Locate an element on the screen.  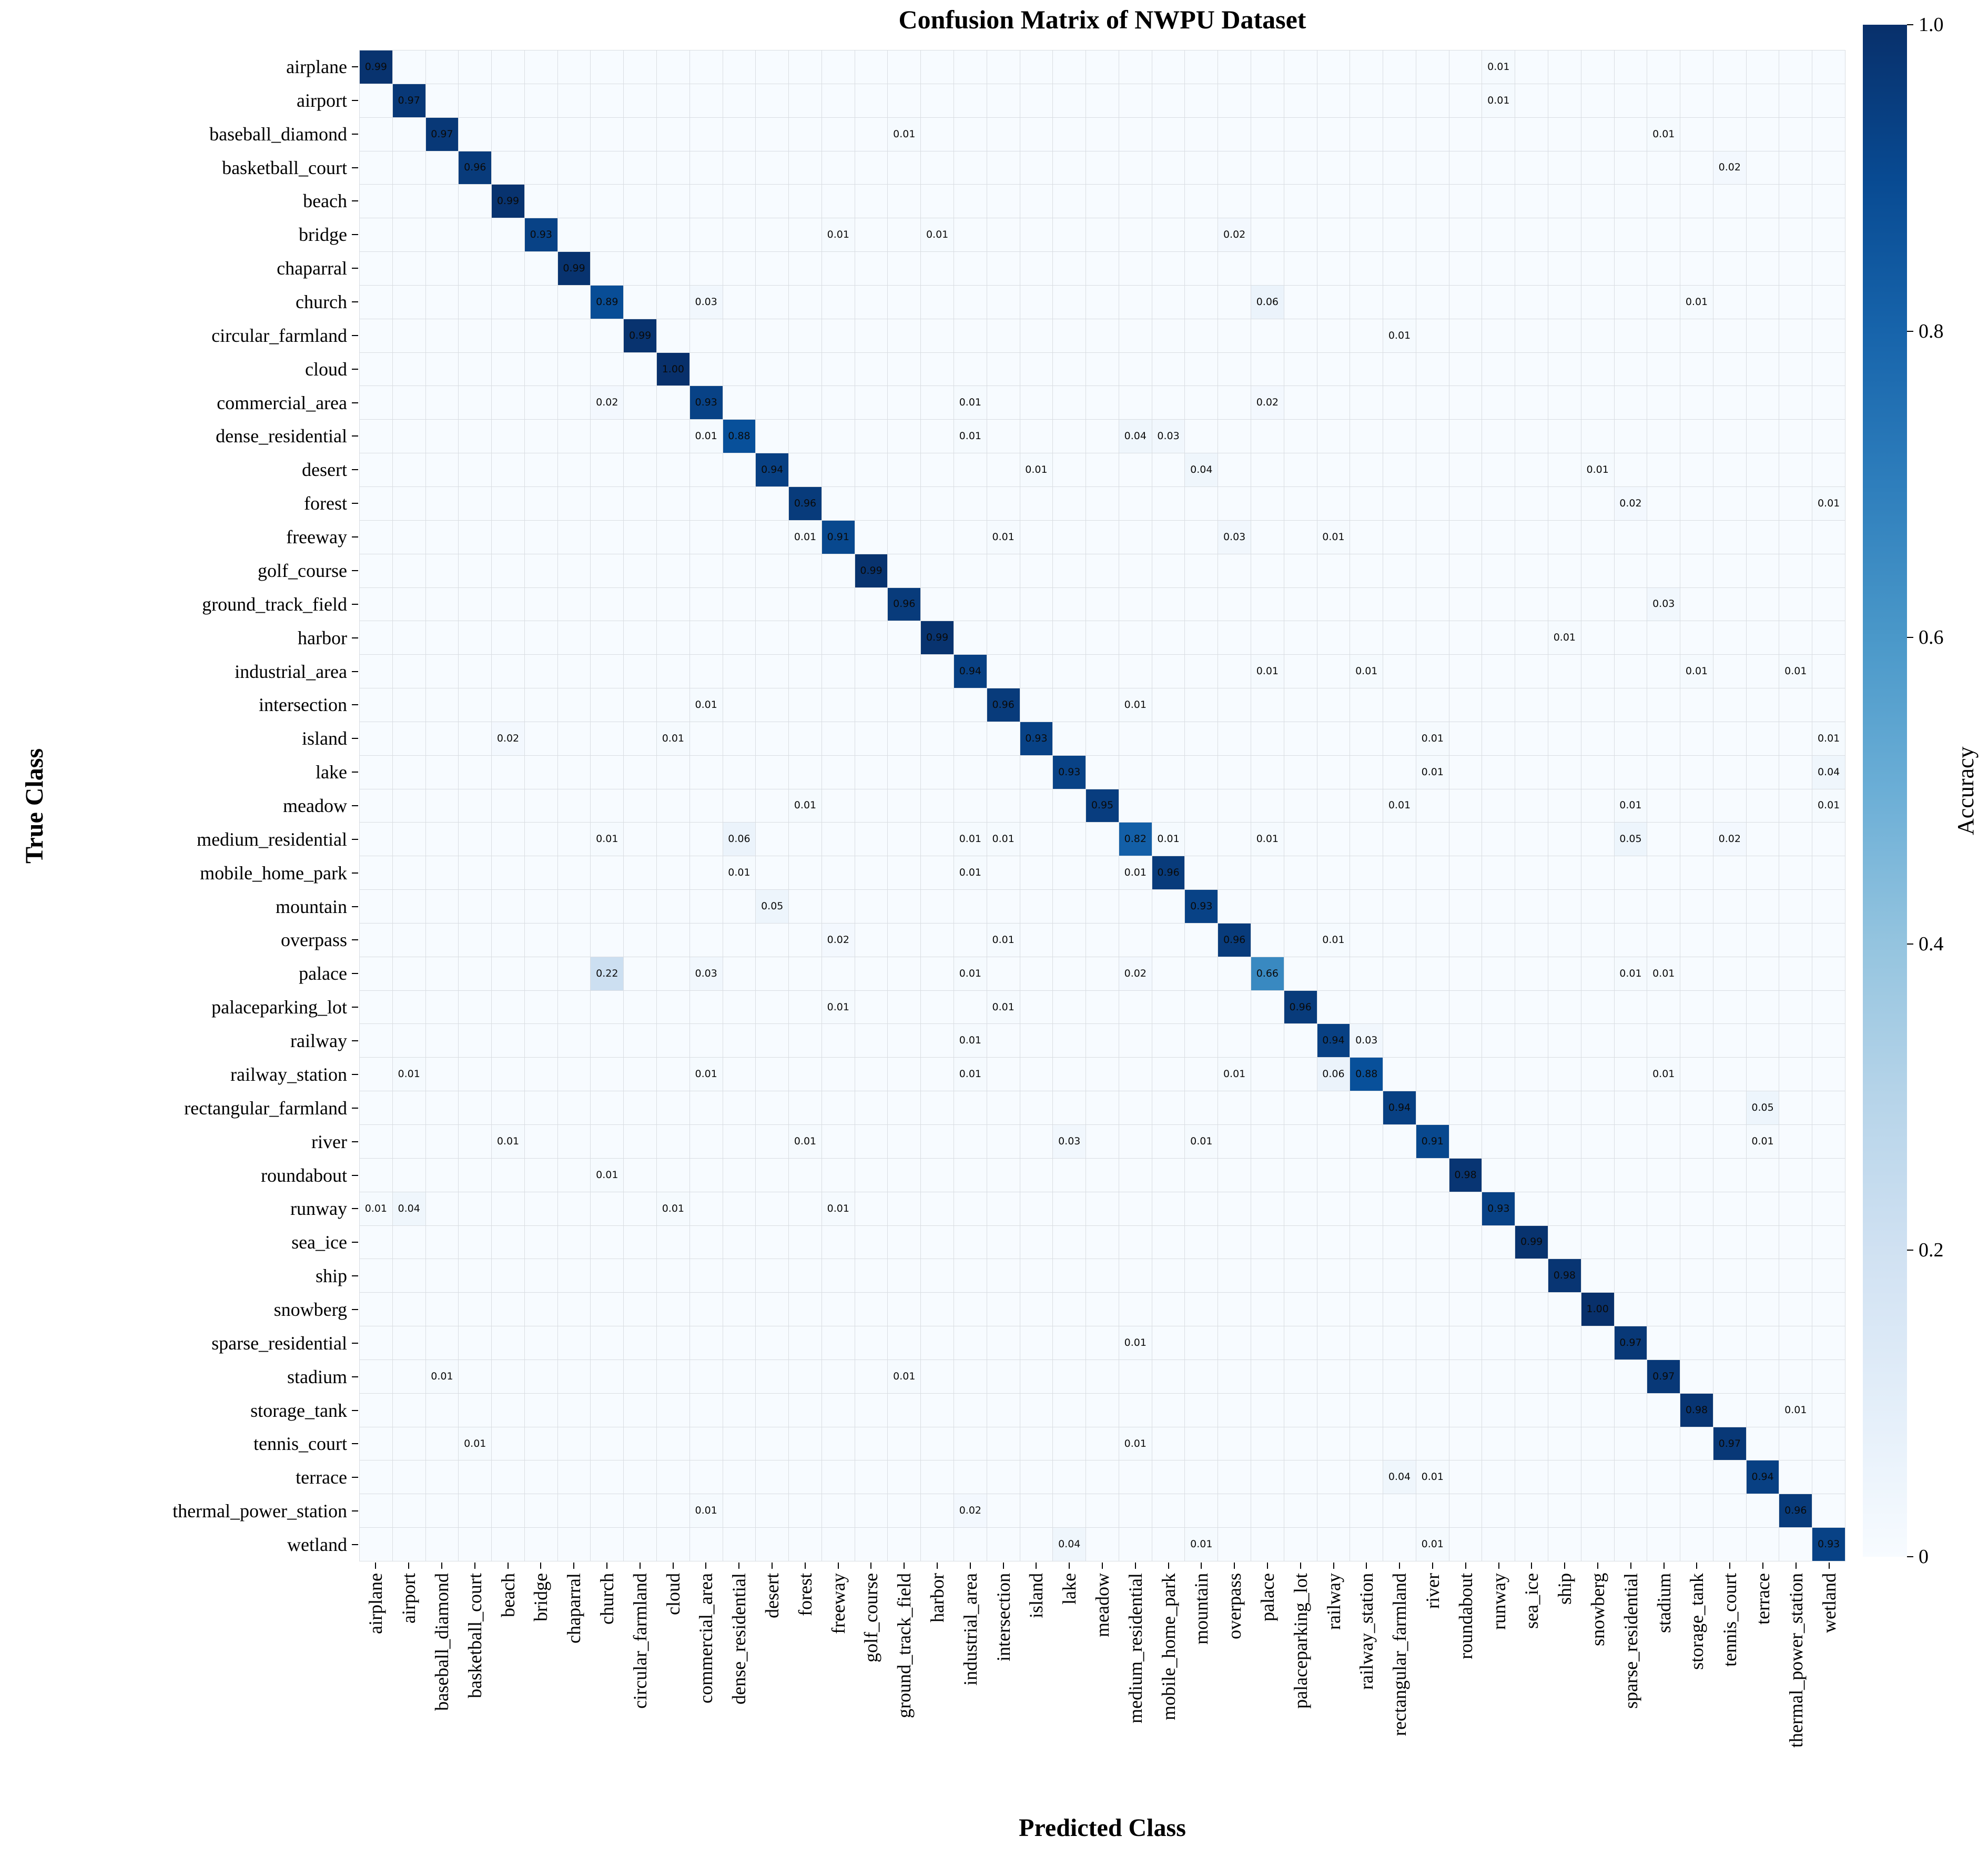
matrix-cell: 0.97 is located at coordinates (442, 134).